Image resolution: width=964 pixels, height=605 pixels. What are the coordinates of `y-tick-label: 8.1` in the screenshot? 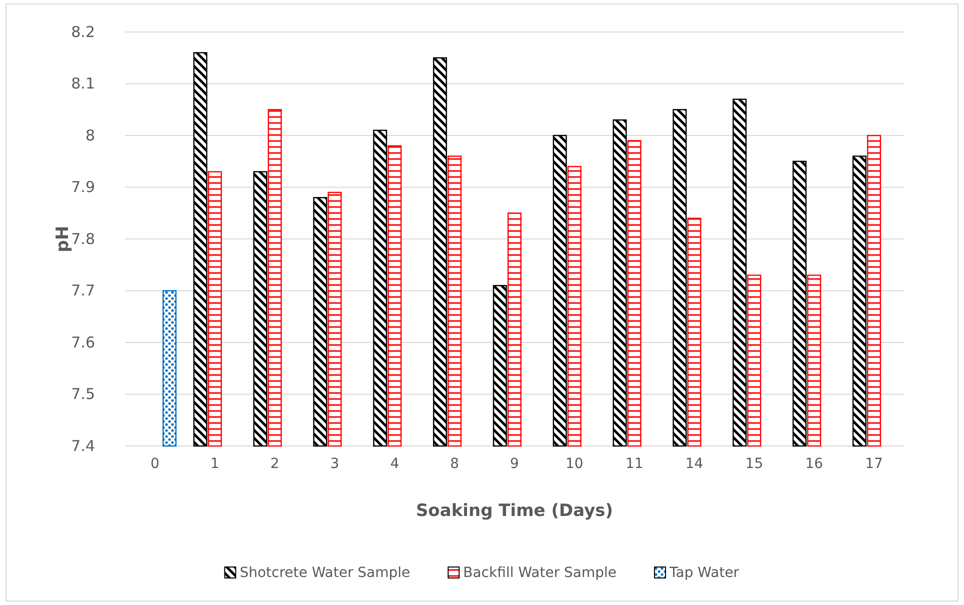 It's located at (83, 83).